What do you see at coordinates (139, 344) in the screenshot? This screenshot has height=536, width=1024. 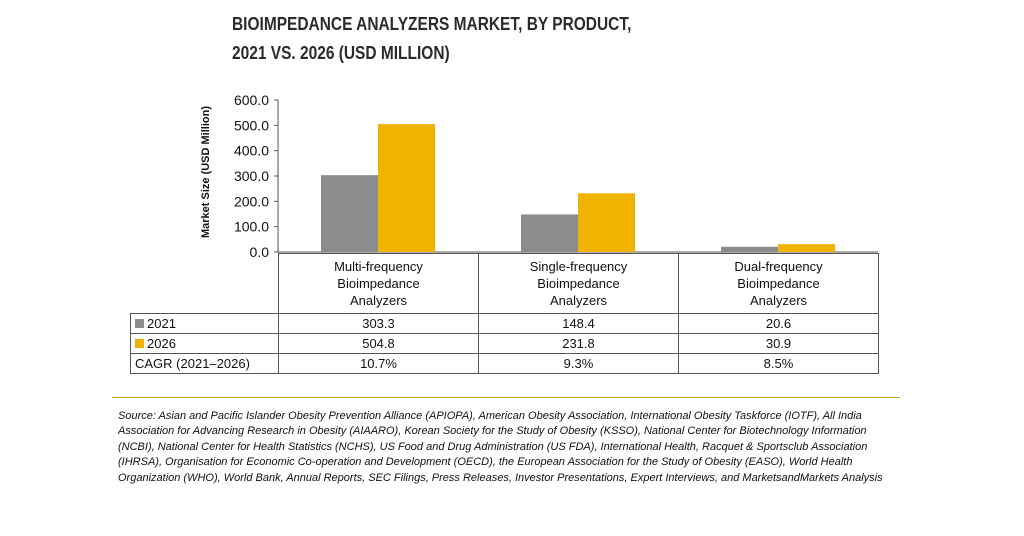 I see `legend-swatch-2026` at bounding box center [139, 344].